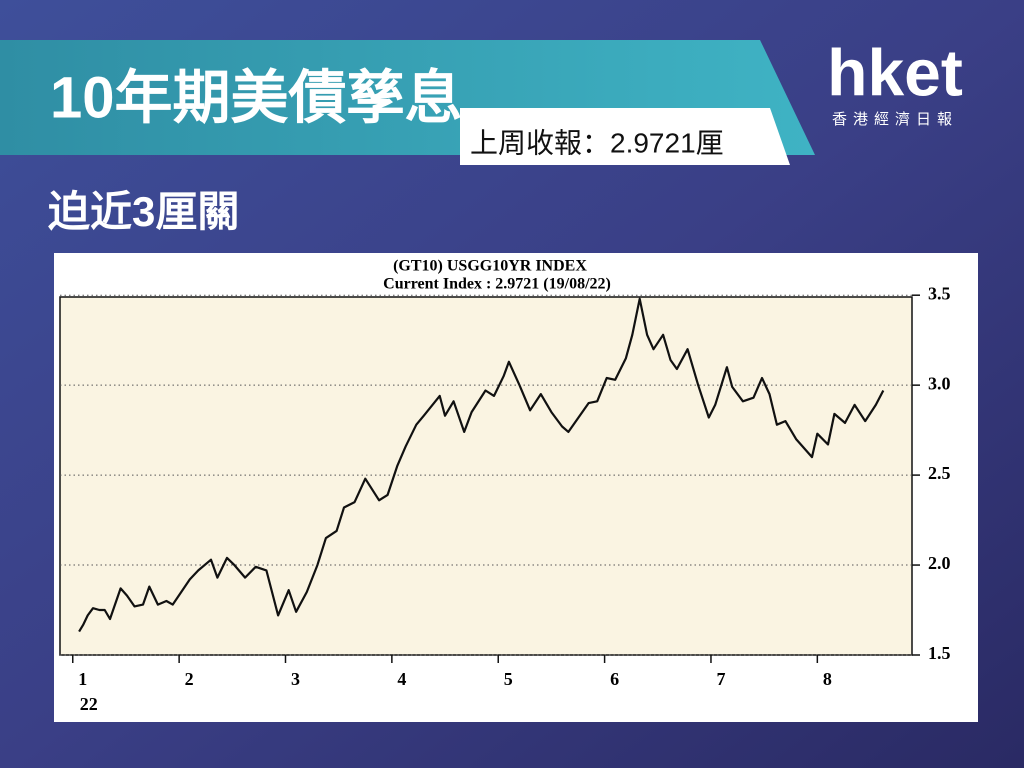 Image resolution: width=1024 pixels, height=773 pixels. Describe the element at coordinates (597, 142) in the screenshot. I see `header-subtitle: 上周收報：2.9721厘` at that location.